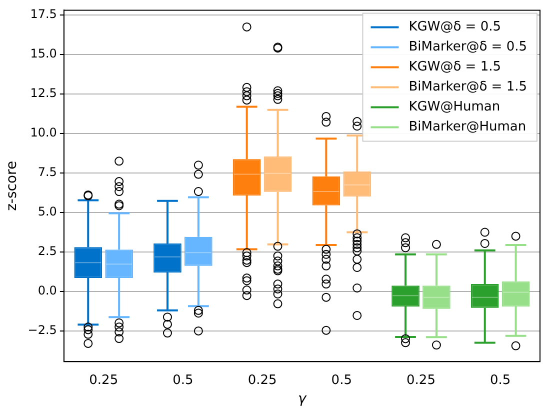  I want to click on y-tick-label: 2.5, so click(47, 251).